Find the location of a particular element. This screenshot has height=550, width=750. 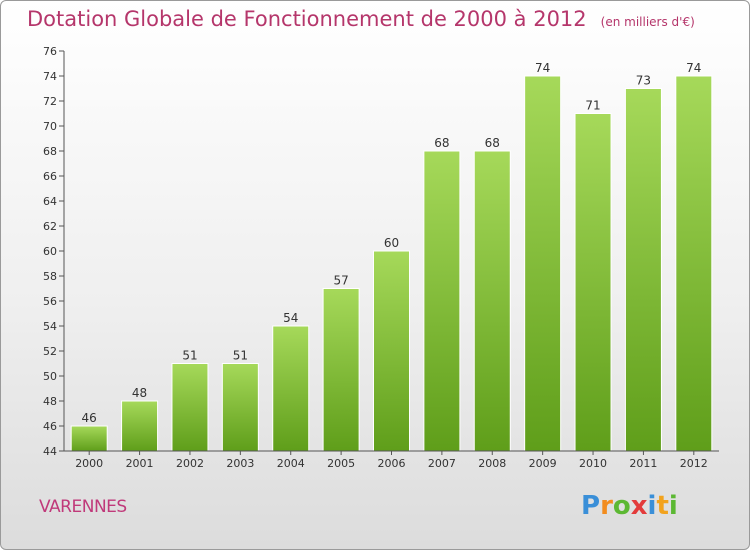

x-tick-label: 2010 is located at coordinates (593, 463).